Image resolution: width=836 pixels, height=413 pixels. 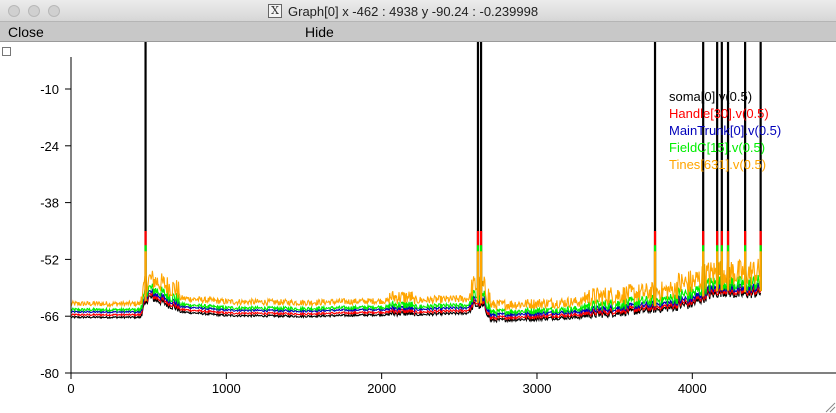 I want to click on y-tick-label: -10, so click(x=49, y=89).